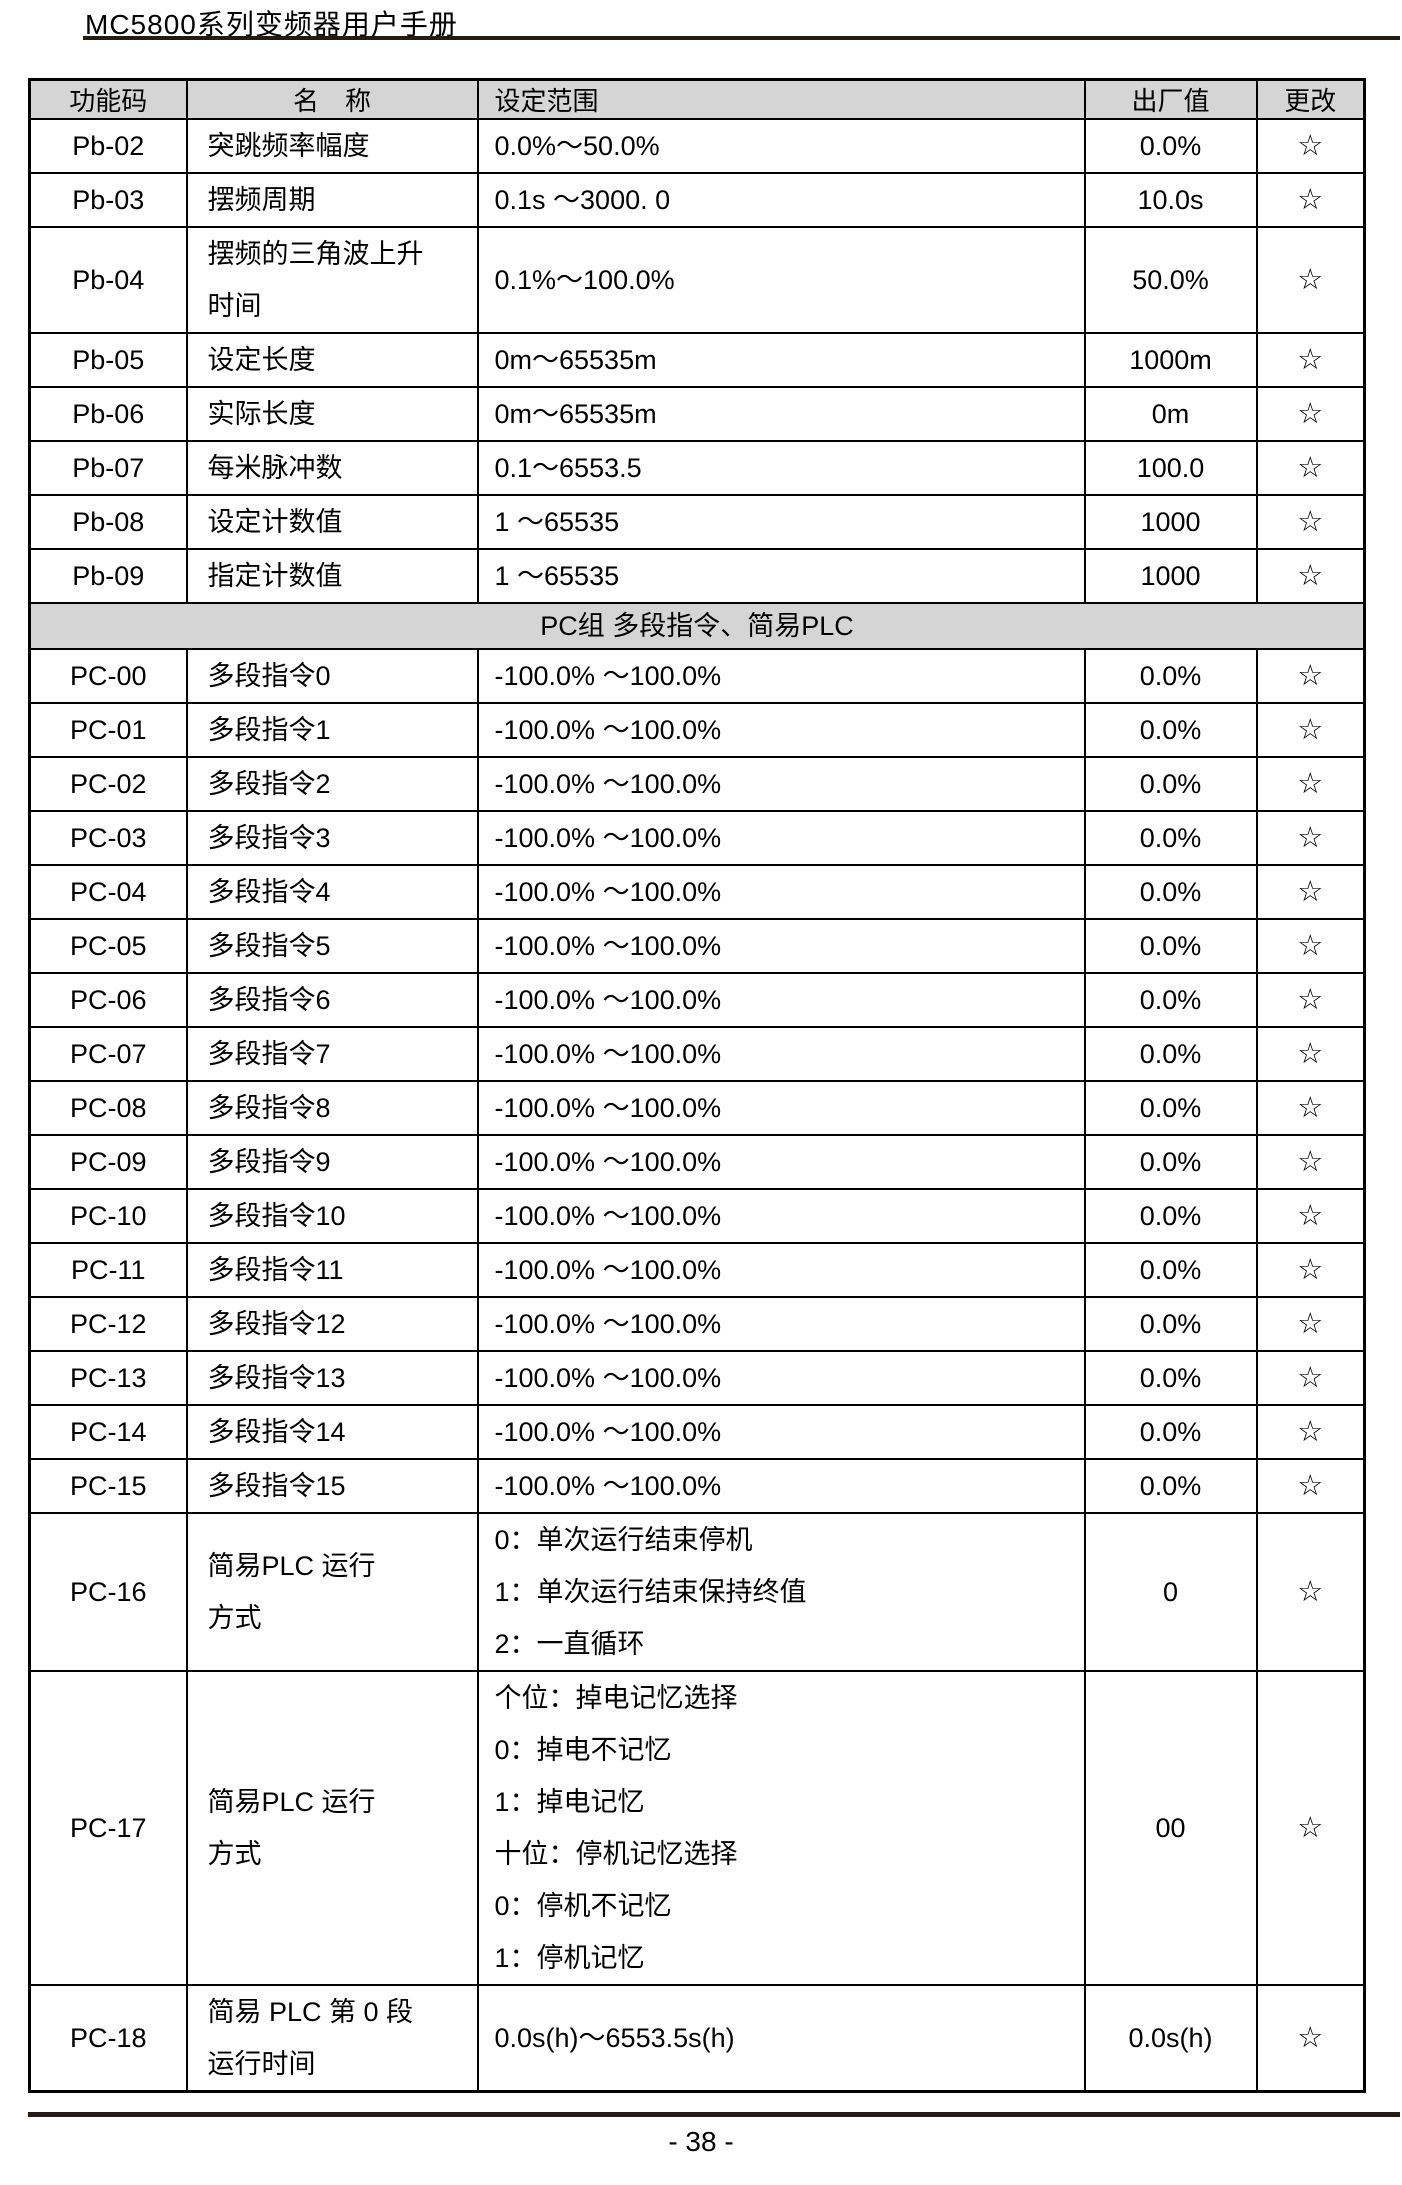 This screenshot has width=1402, height=2185. Describe the element at coordinates (108, 414) in the screenshot. I see `cell-code: Pb-06` at that location.